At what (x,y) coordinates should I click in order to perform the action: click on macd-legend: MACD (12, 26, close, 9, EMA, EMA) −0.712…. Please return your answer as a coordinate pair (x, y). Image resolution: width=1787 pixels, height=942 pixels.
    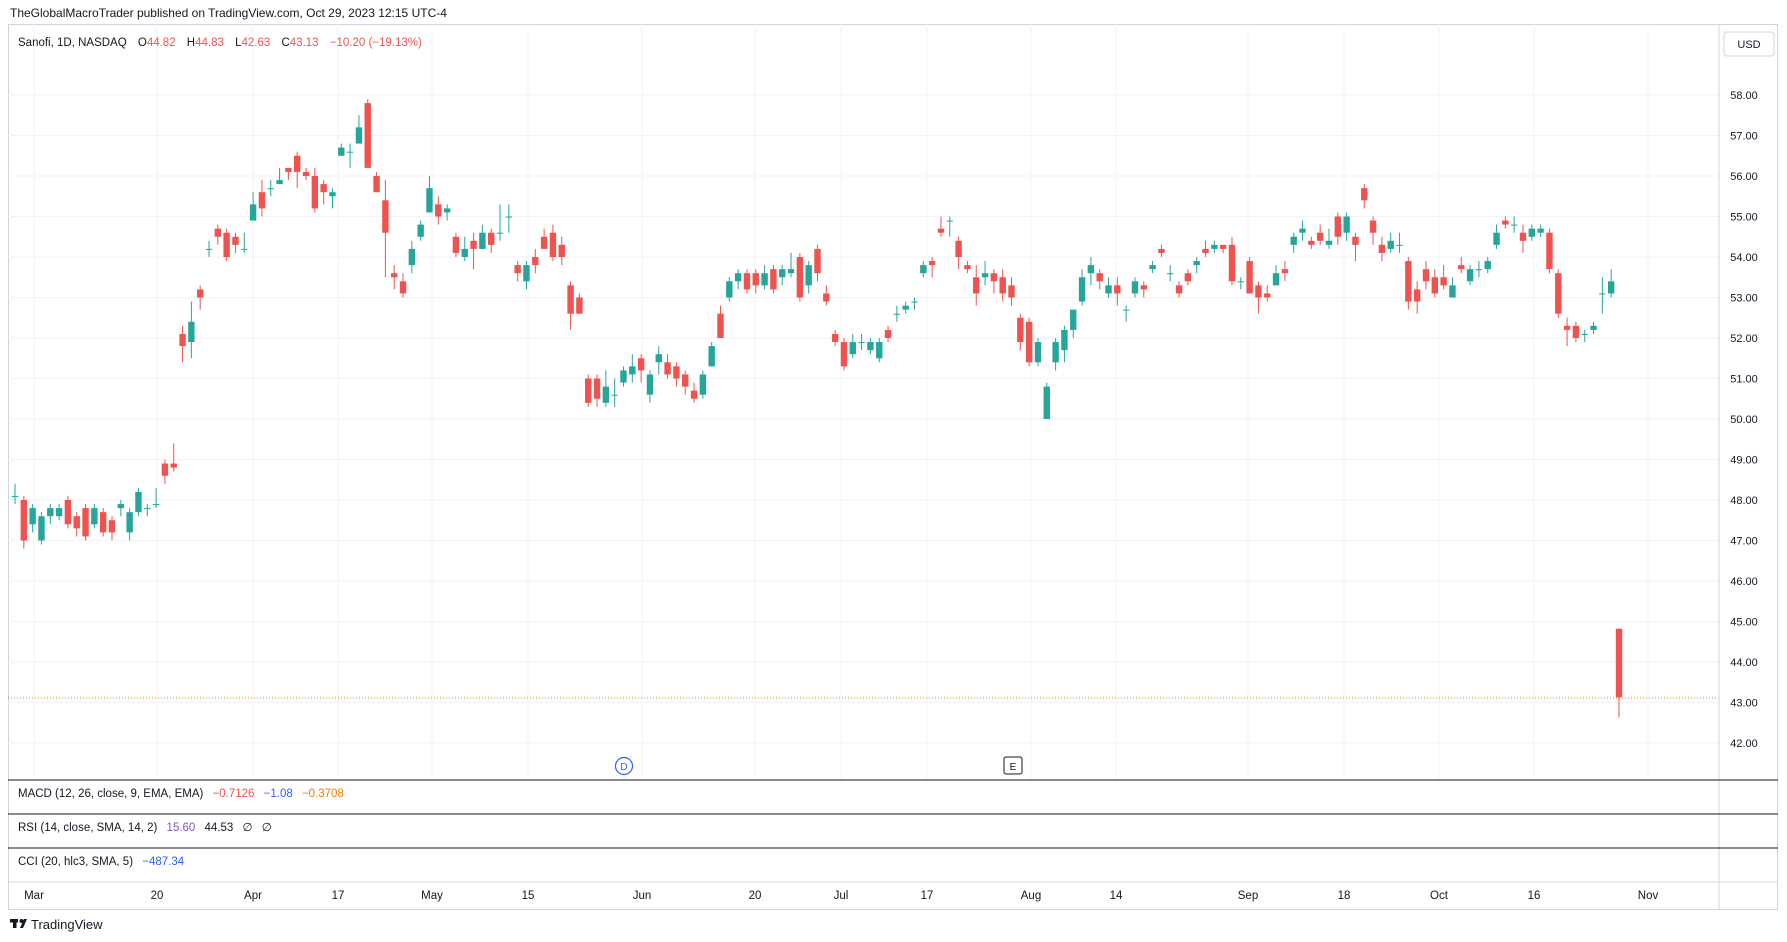
    Looking at the image, I should click on (181, 794).